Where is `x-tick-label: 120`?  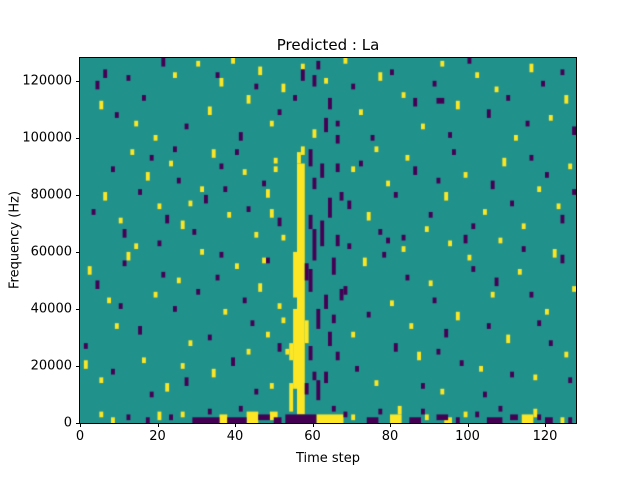
x-tick-label: 120 is located at coordinates (545, 436).